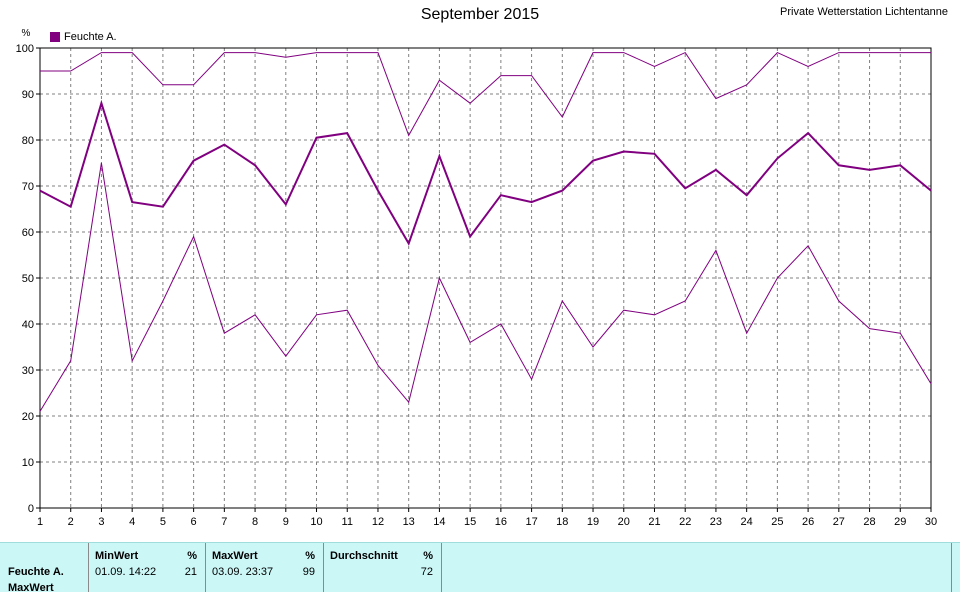  Describe the element at coordinates (697, 567) in the screenshot. I see `empty-cell` at that location.